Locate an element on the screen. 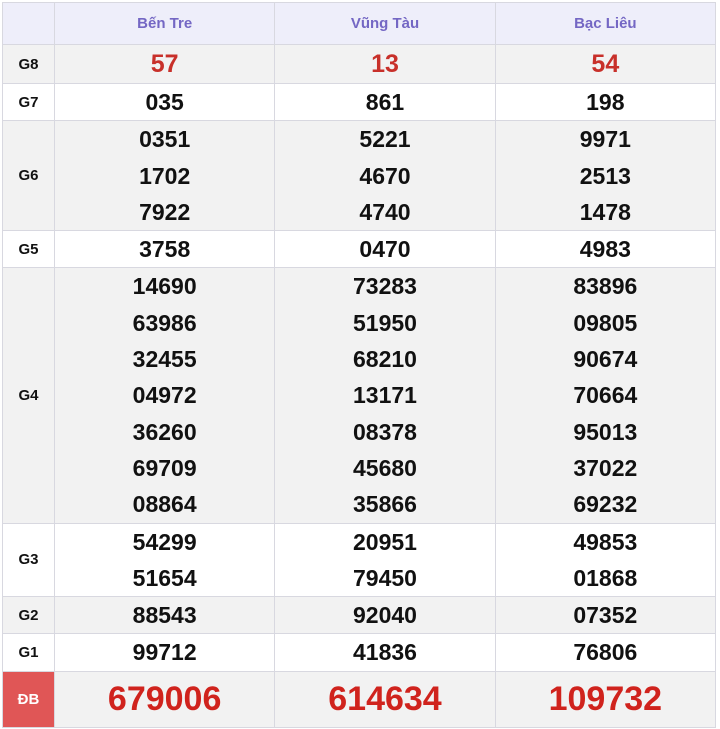  result-number: 0351 is located at coordinates (165, 139).